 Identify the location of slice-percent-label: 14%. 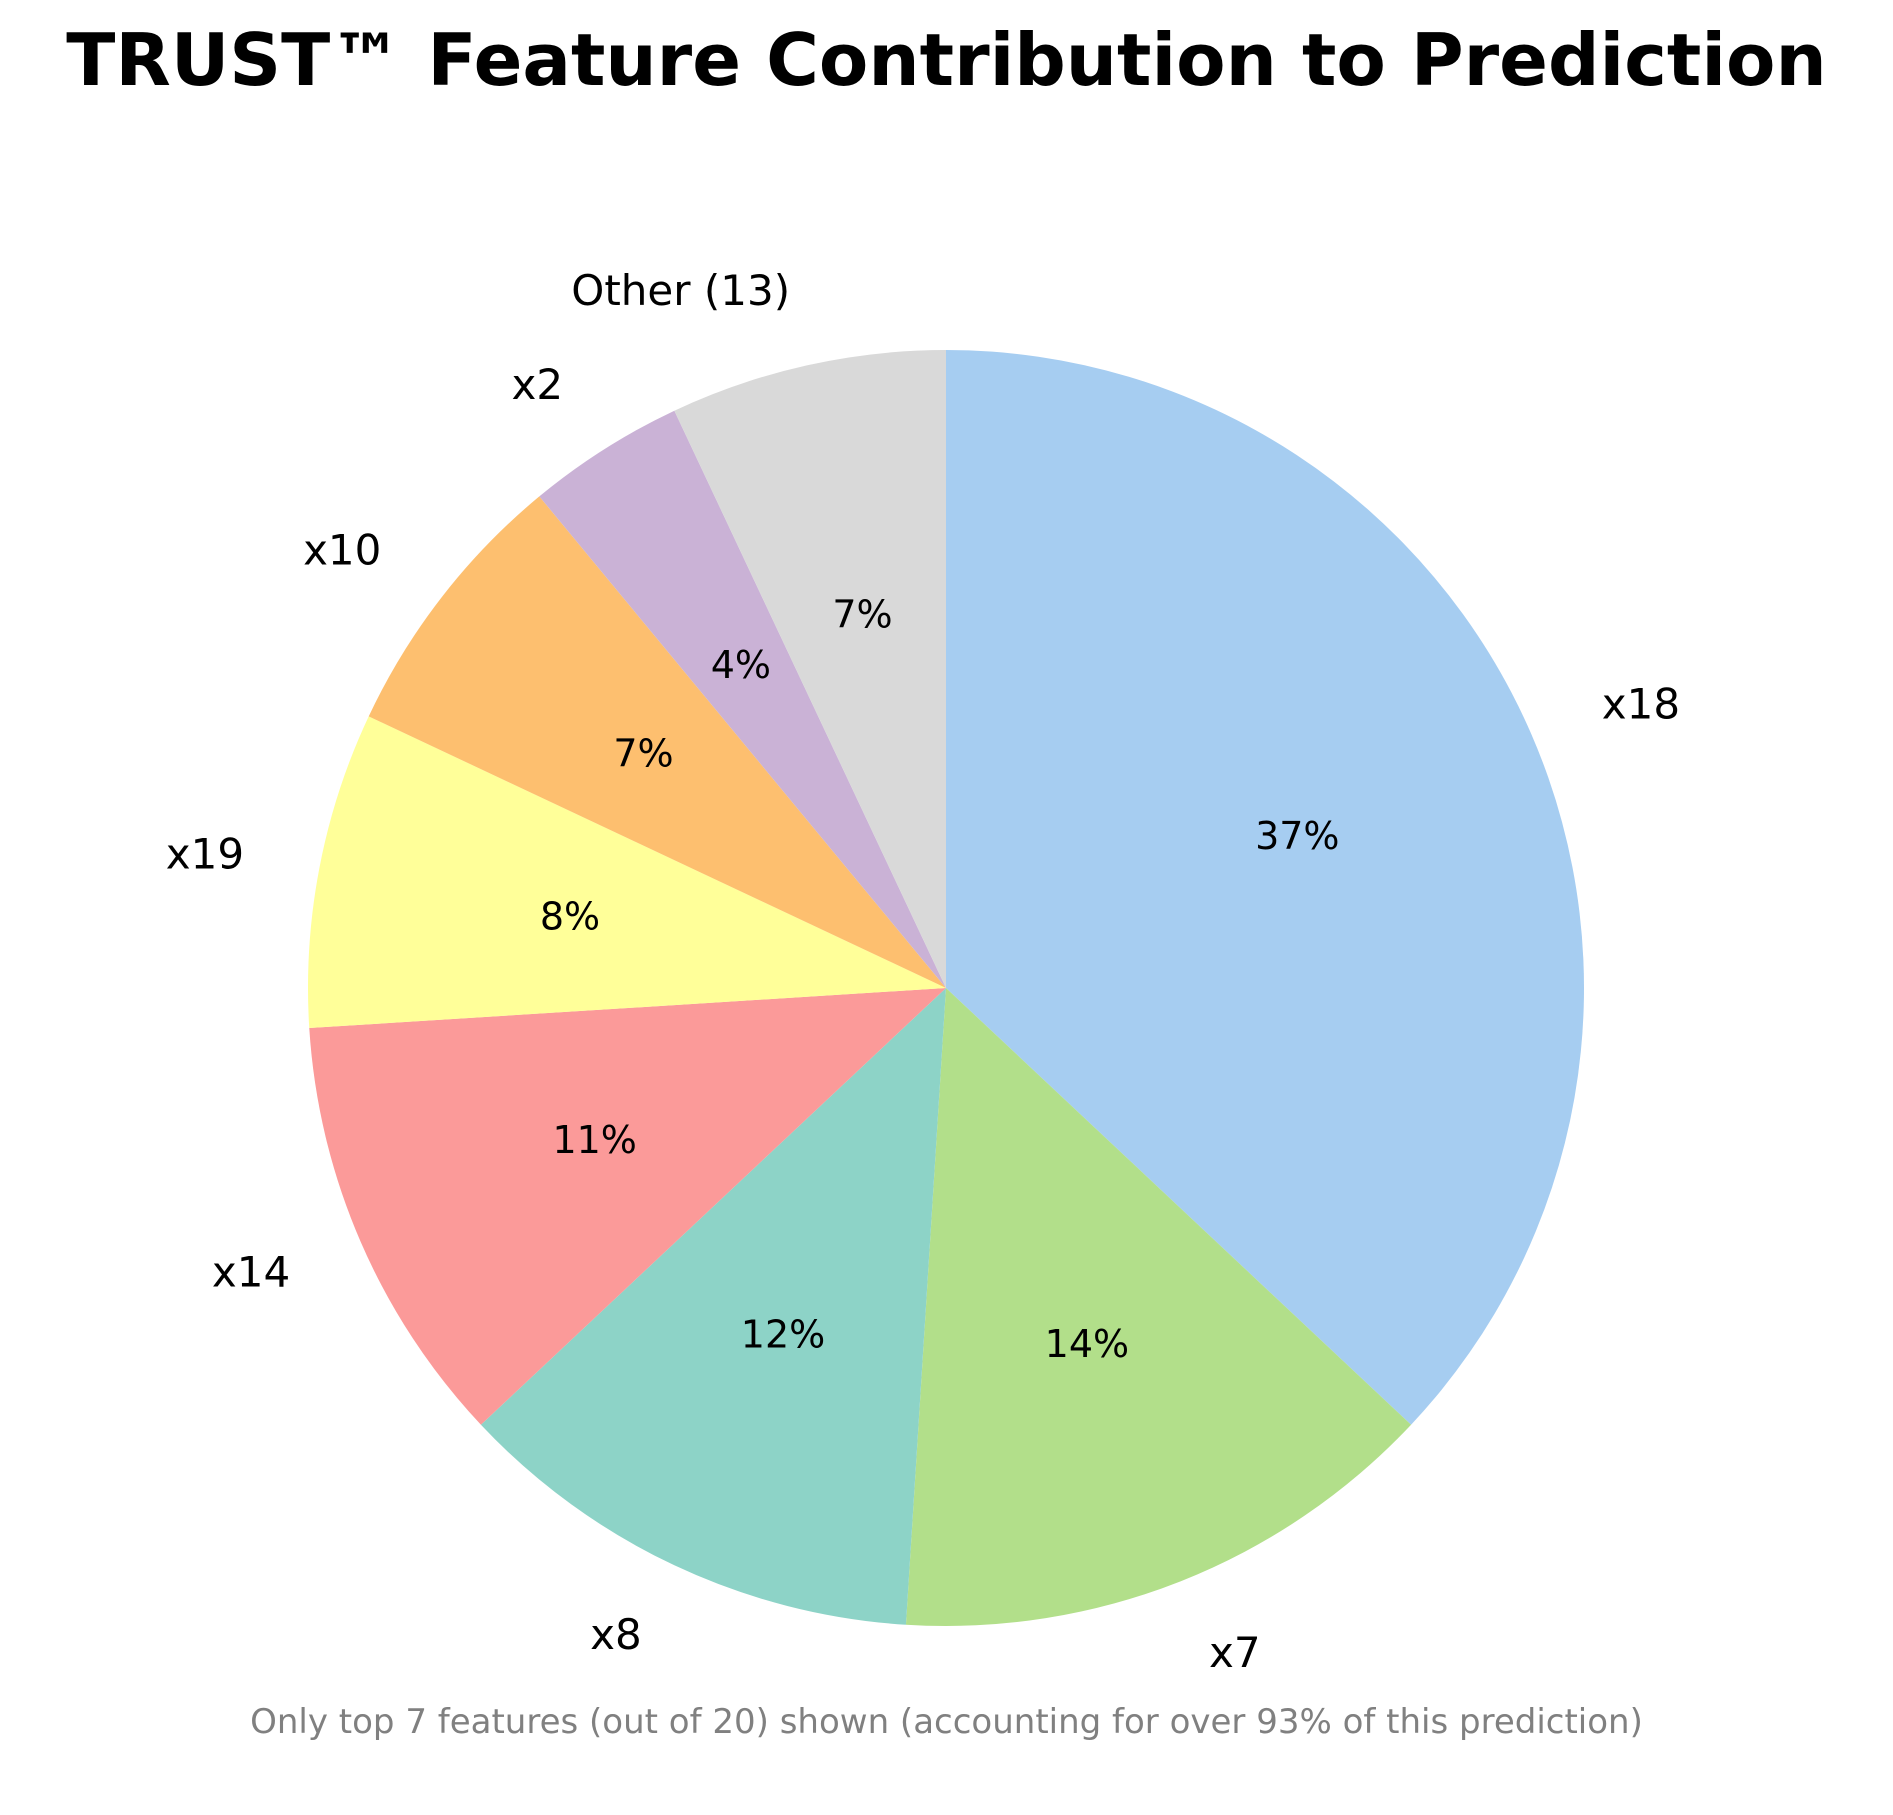
(1087, 1344).